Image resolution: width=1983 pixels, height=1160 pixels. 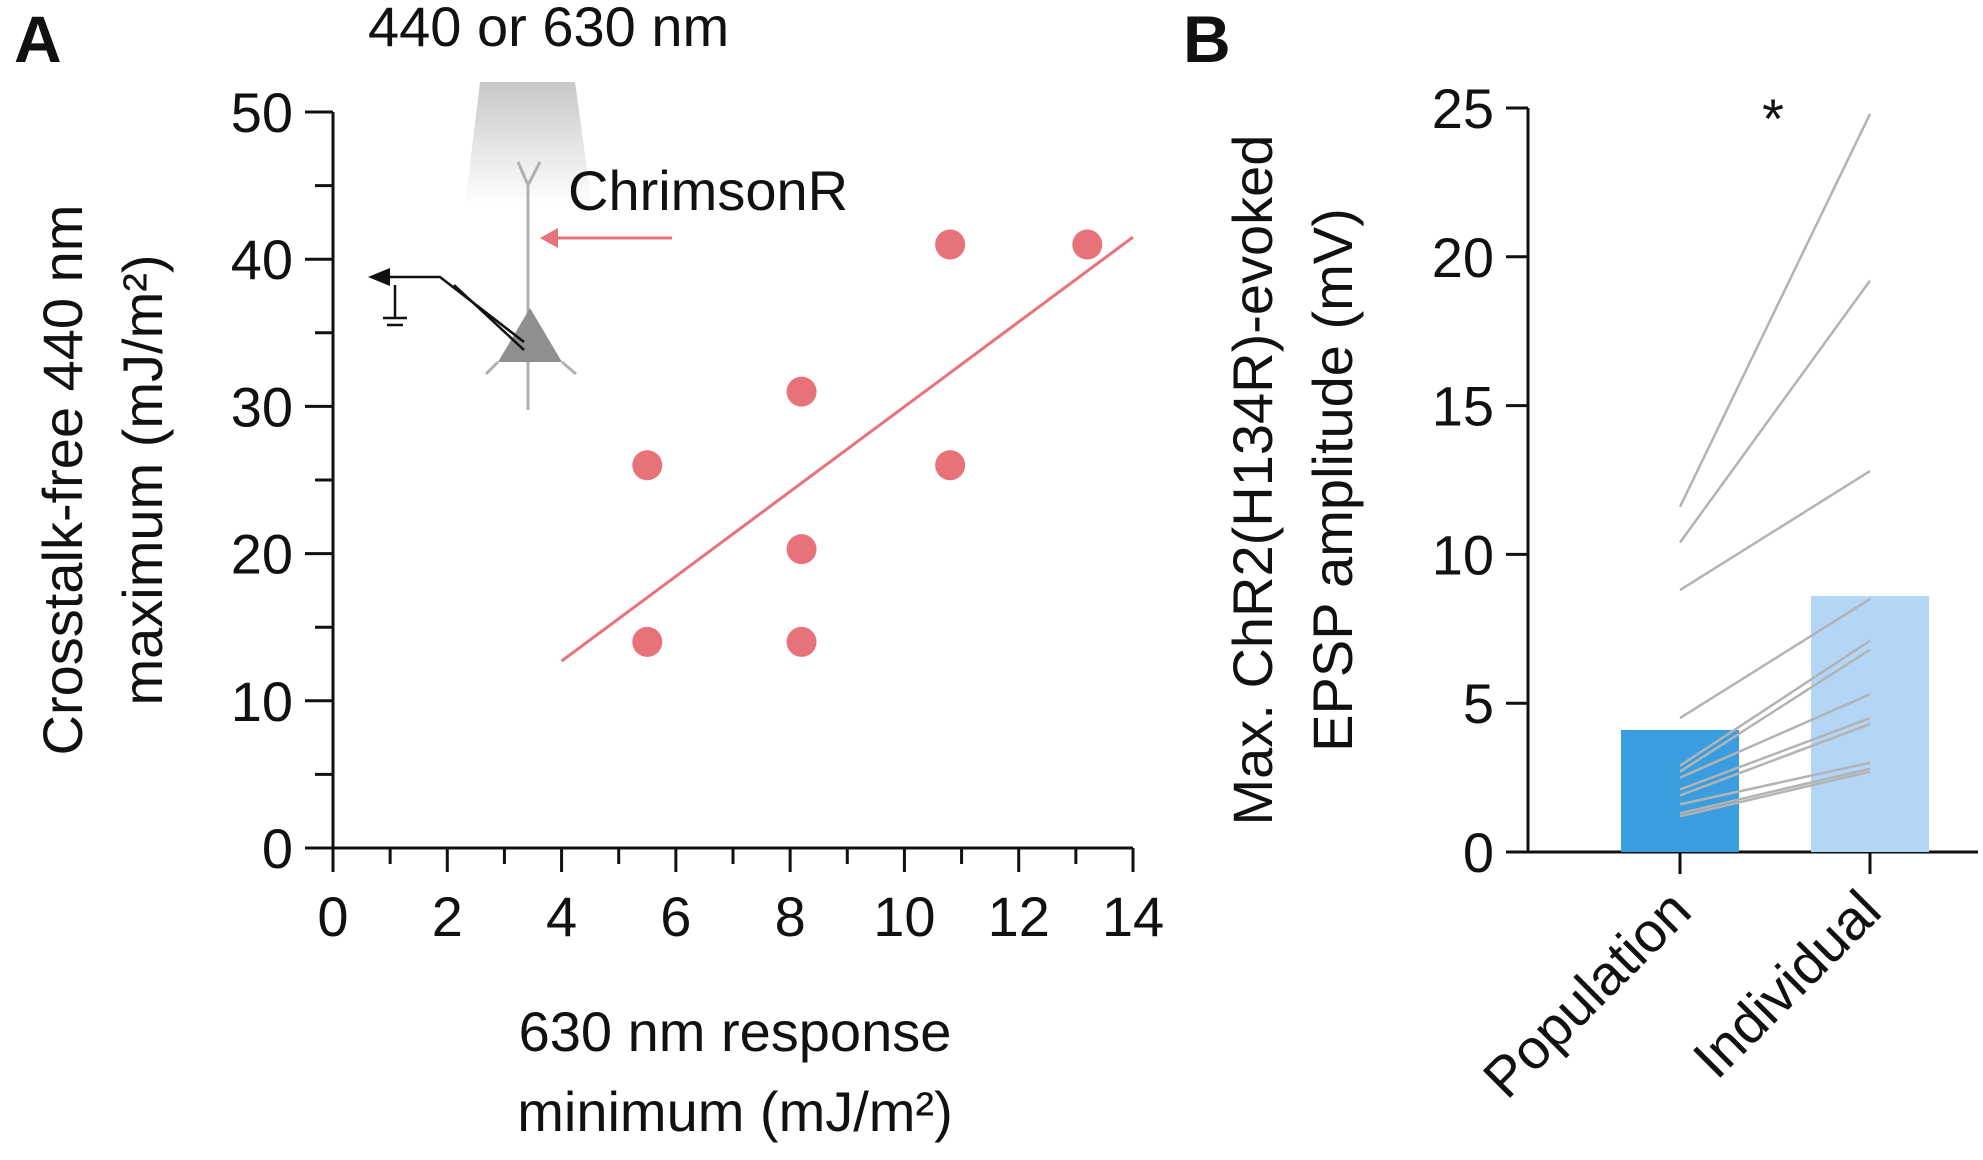 What do you see at coordinates (379, 277) in the screenshot?
I see `recording-arrow-icon` at bounding box center [379, 277].